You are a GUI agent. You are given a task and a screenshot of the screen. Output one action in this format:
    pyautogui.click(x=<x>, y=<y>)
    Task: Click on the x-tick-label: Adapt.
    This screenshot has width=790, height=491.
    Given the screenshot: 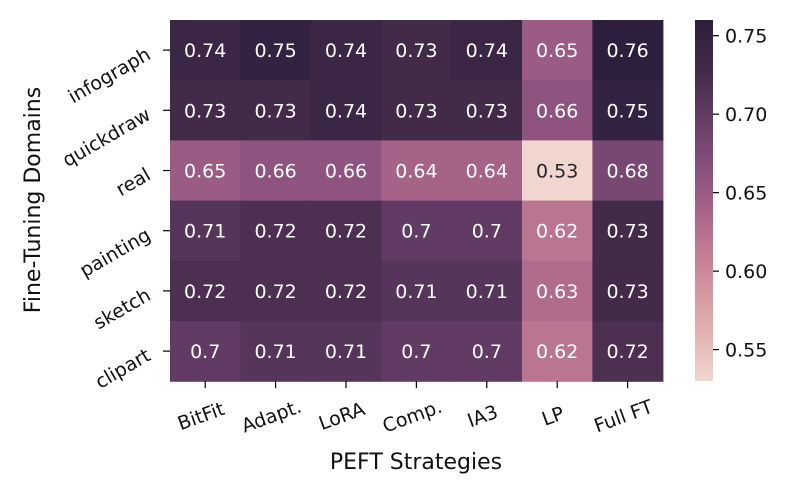 What is the action you would take?
    pyautogui.click(x=272, y=417)
    